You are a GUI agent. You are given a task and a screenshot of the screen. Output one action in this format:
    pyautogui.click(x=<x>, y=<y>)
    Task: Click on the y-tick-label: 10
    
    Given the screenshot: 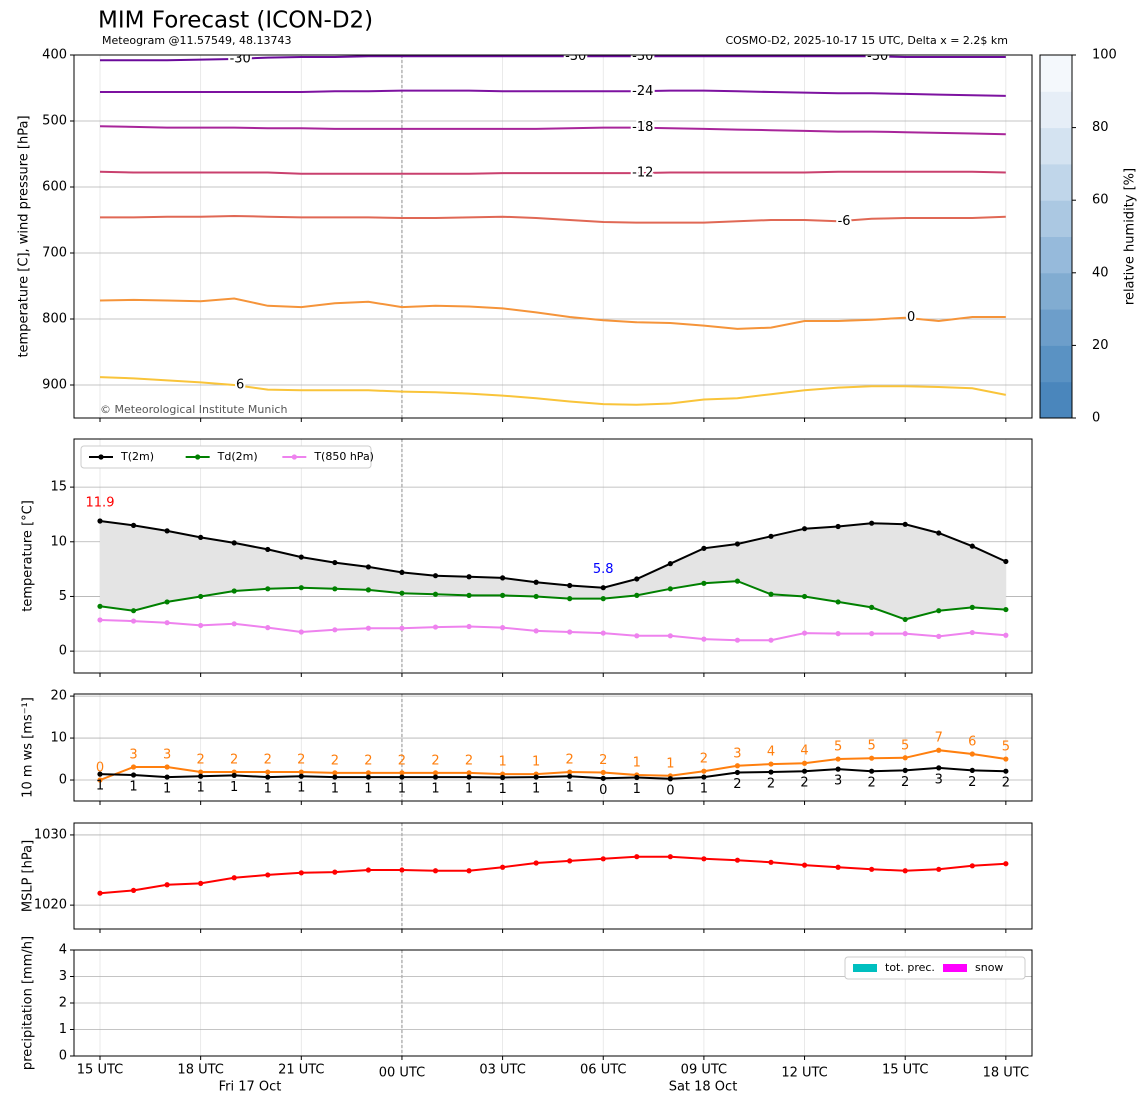 What is the action you would take?
    pyautogui.click(x=58, y=738)
    